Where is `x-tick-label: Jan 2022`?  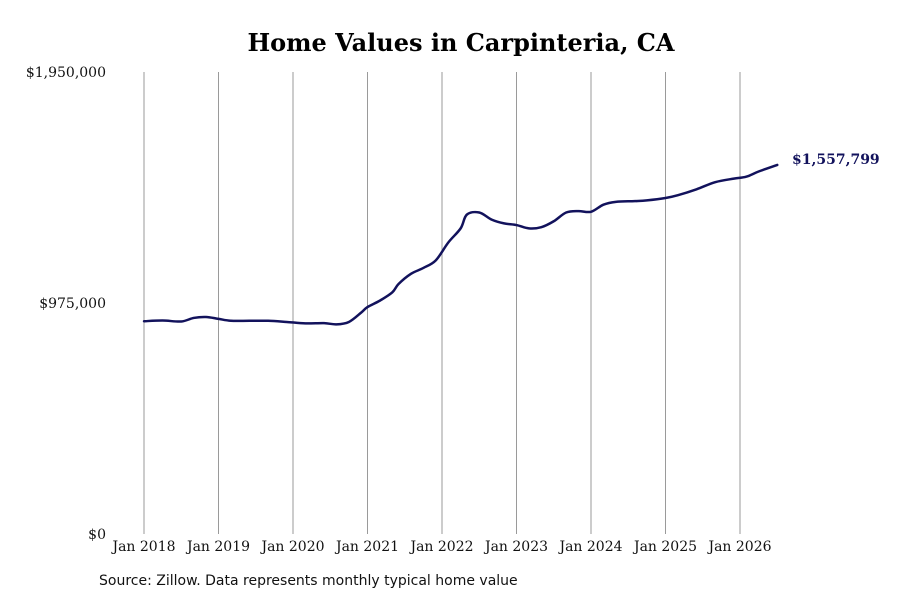 x-tick-label: Jan 2022 is located at coordinates (440, 547).